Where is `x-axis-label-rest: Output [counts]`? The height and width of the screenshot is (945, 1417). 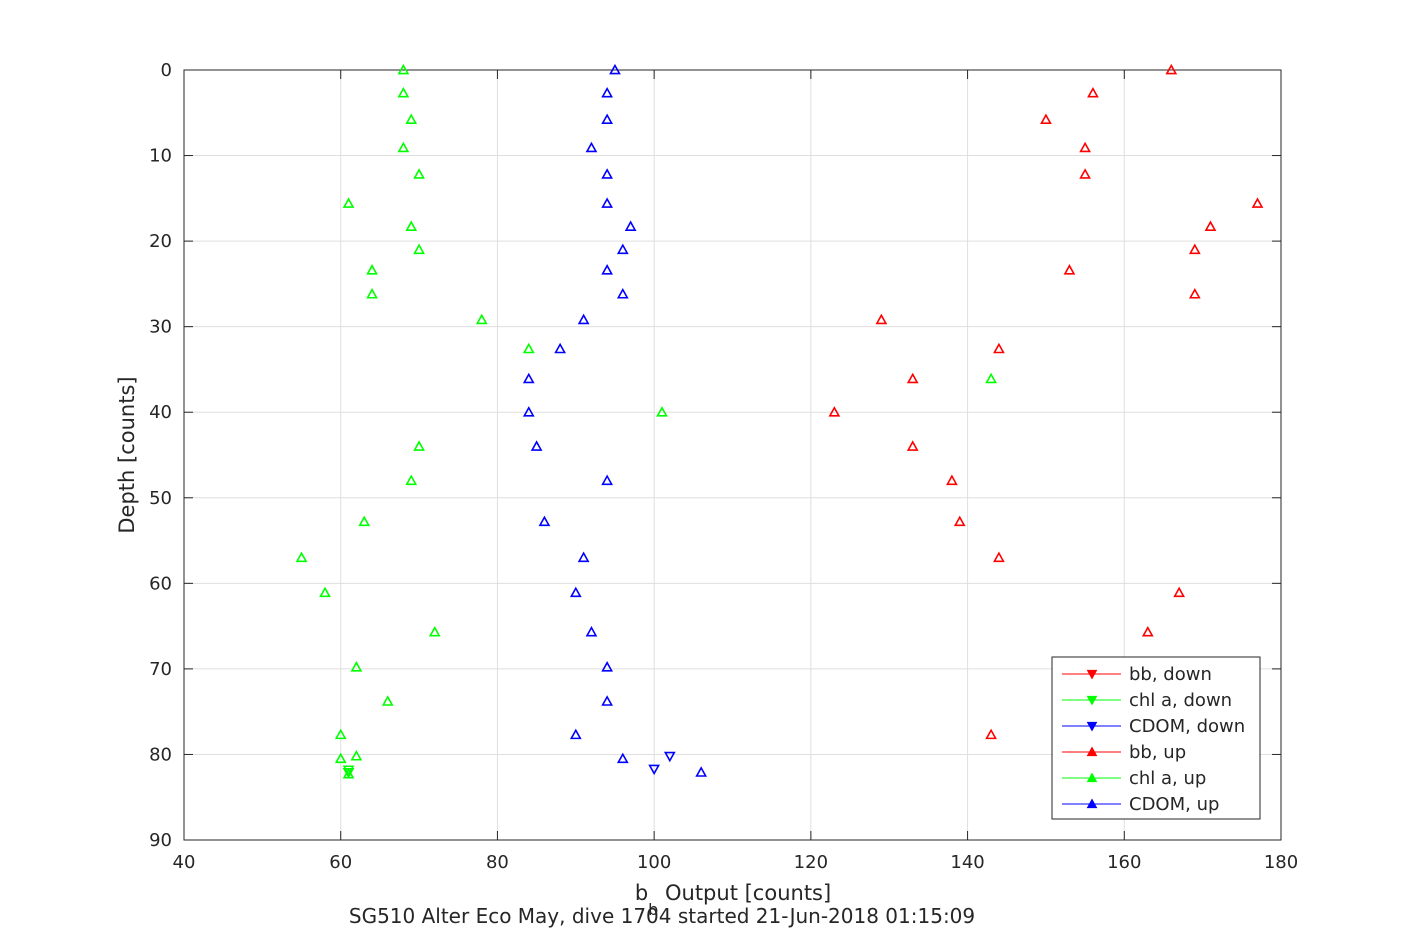 x-axis-label-rest: Output [counts] is located at coordinates (744, 893).